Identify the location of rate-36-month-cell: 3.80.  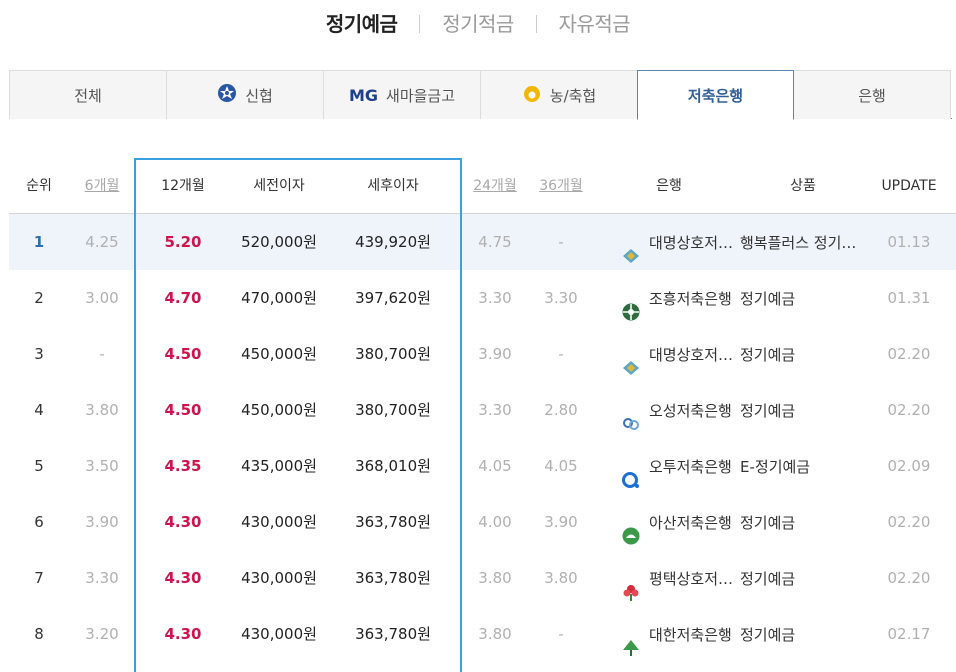
(561, 578).